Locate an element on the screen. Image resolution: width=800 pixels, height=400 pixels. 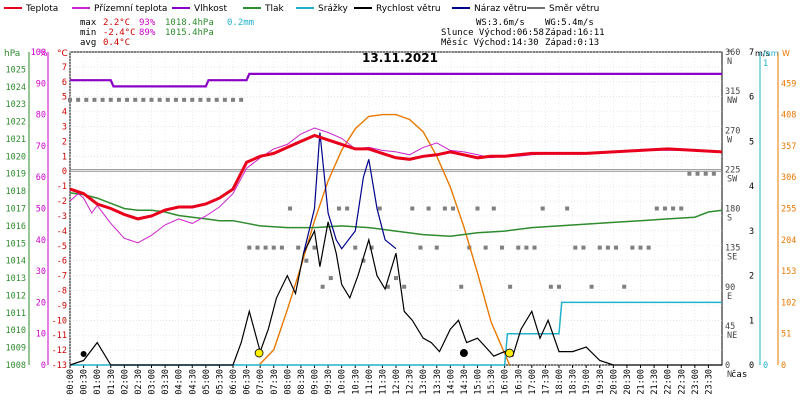
dir-compass-label: S is located at coordinates (729, 219).